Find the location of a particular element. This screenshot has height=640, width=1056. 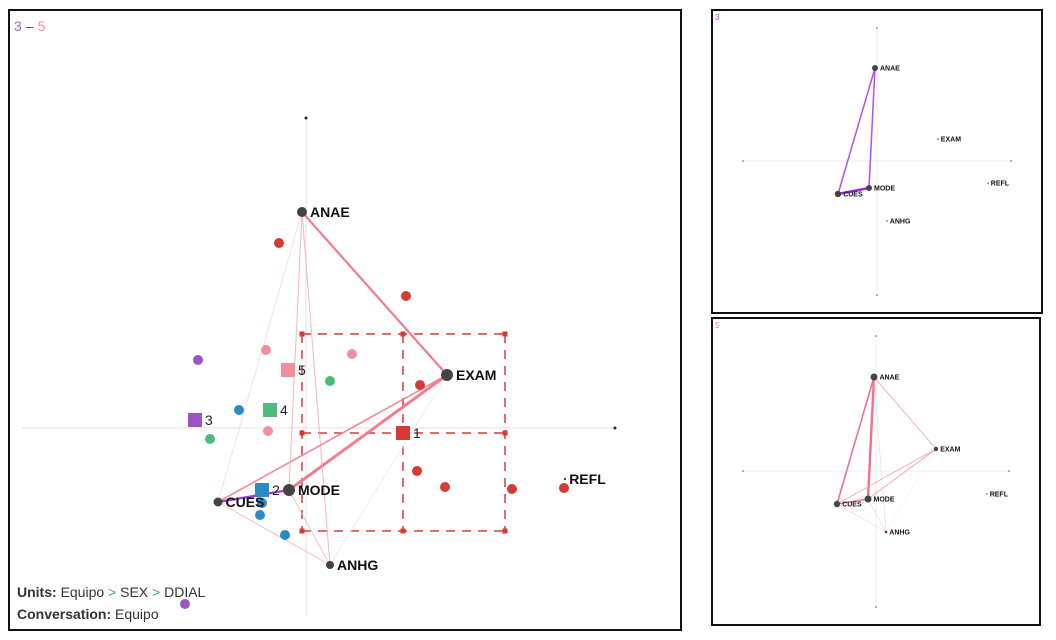

main-title: 3–5 is located at coordinates (30, 26).